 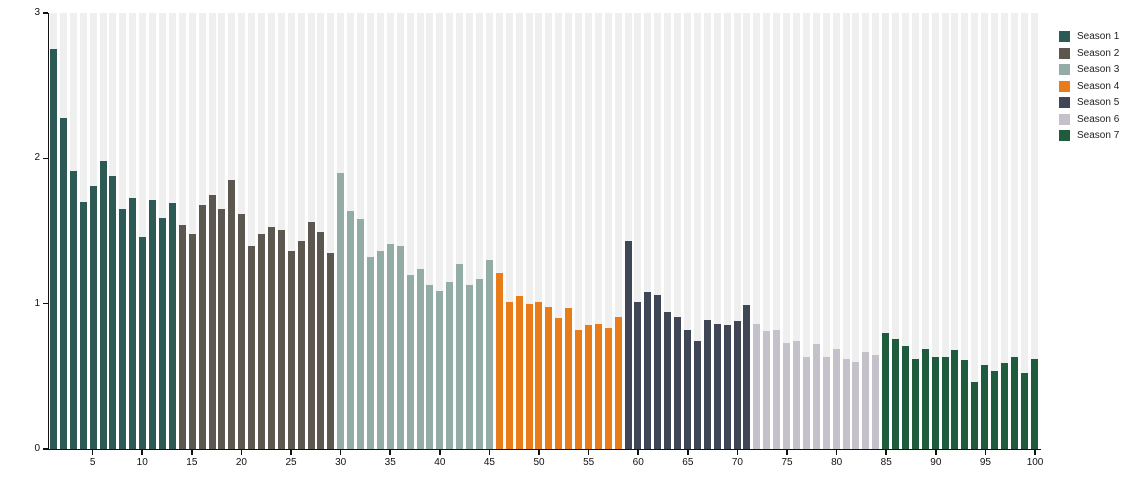 What do you see at coordinates (638, 462) in the screenshot?
I see `x-axis-label-60: 60` at bounding box center [638, 462].